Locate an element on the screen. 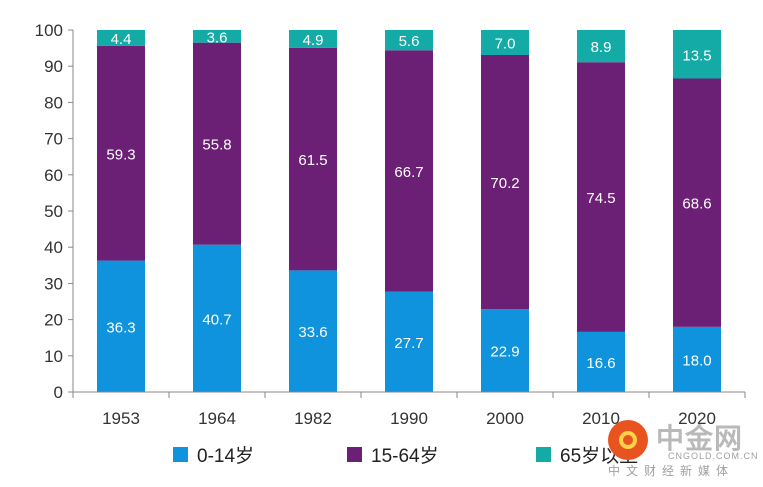 This screenshot has width=763, height=487. x-tick-label: 1990 is located at coordinates (409, 418).